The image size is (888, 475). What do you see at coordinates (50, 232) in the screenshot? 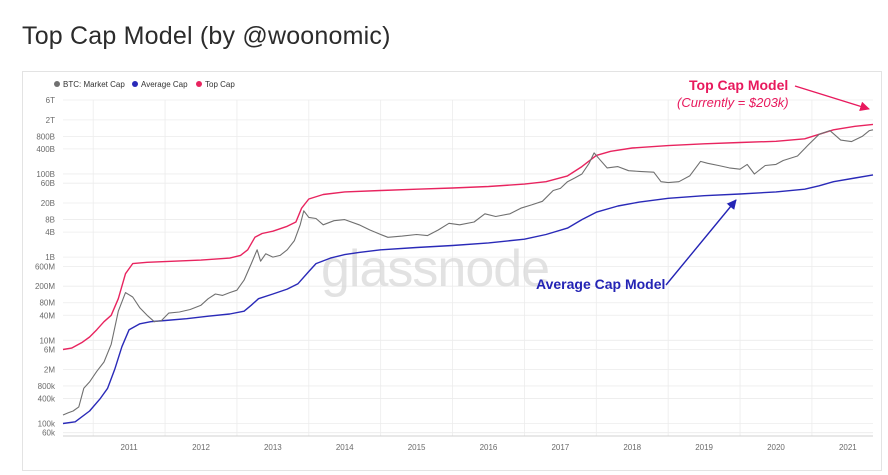
I see `y-tick-label: 4B` at bounding box center [50, 232].